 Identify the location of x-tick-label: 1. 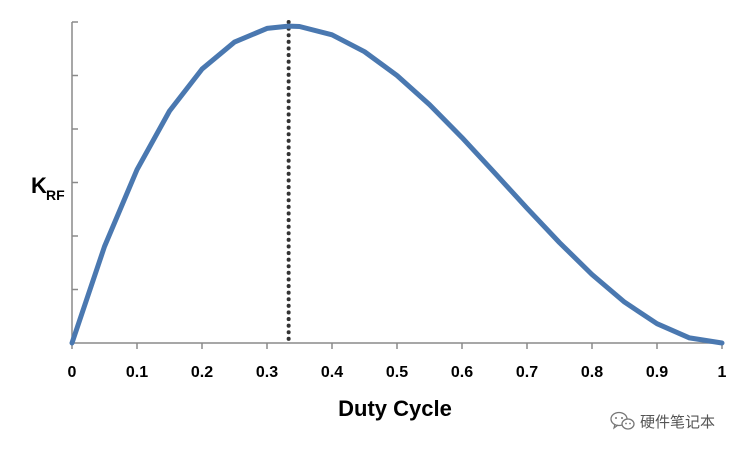
(722, 372).